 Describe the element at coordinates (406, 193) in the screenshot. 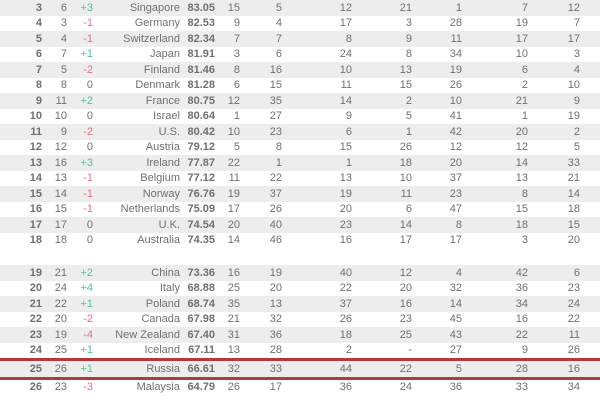

I see `metric-cell: 11` at that location.